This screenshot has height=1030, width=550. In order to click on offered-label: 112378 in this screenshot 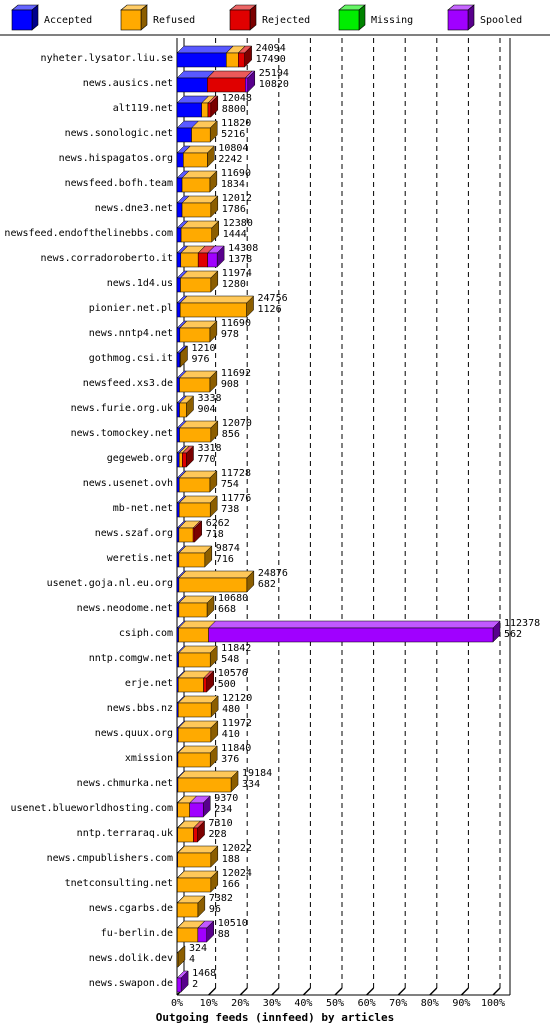, I will do `click(522, 623)`.